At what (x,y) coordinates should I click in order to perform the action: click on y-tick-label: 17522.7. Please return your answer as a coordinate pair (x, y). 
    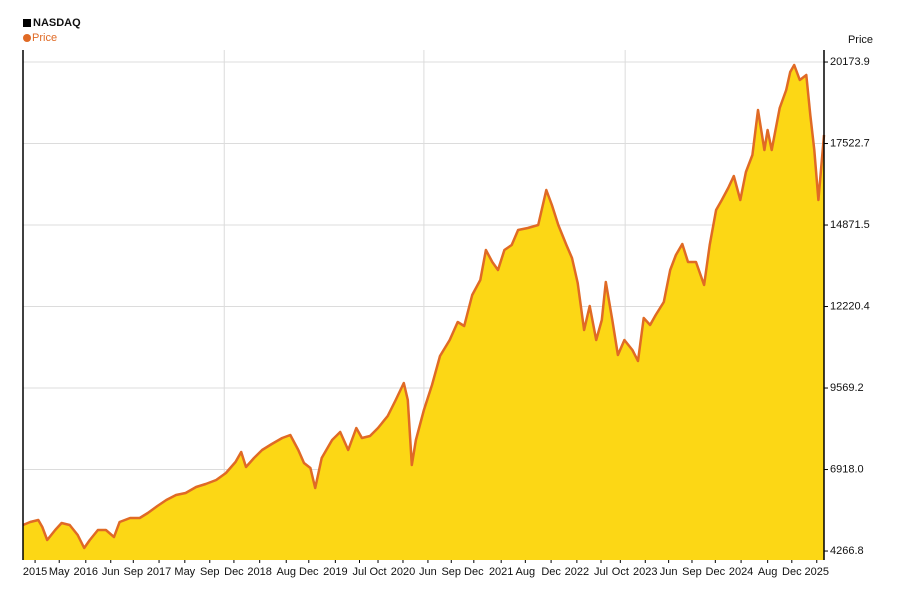
    Looking at the image, I should click on (850, 143).